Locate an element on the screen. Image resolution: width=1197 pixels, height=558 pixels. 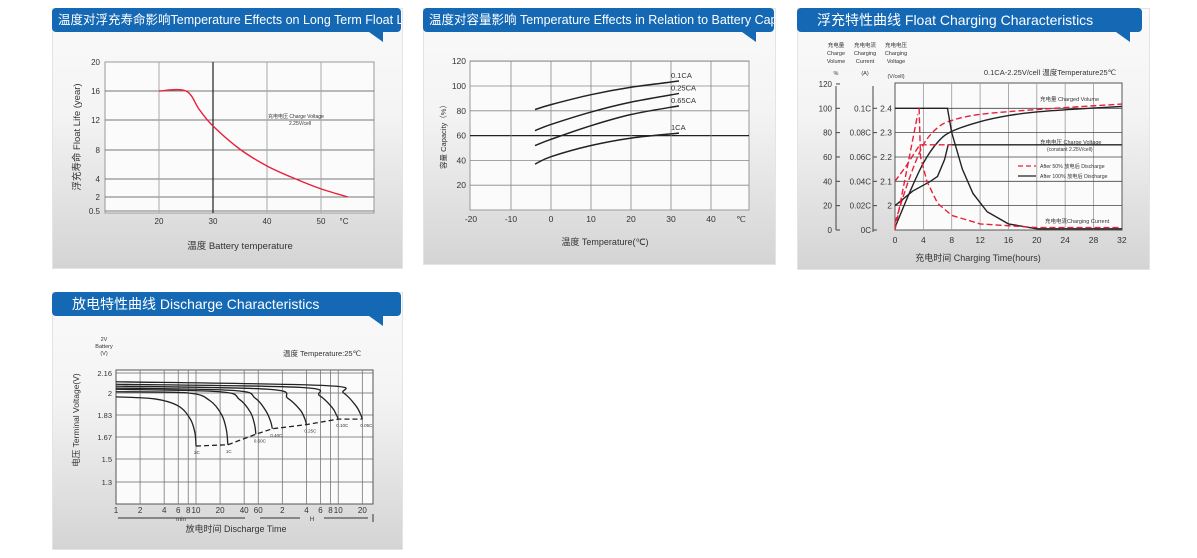
axis-header: Charge is located at coordinates (836, 54).